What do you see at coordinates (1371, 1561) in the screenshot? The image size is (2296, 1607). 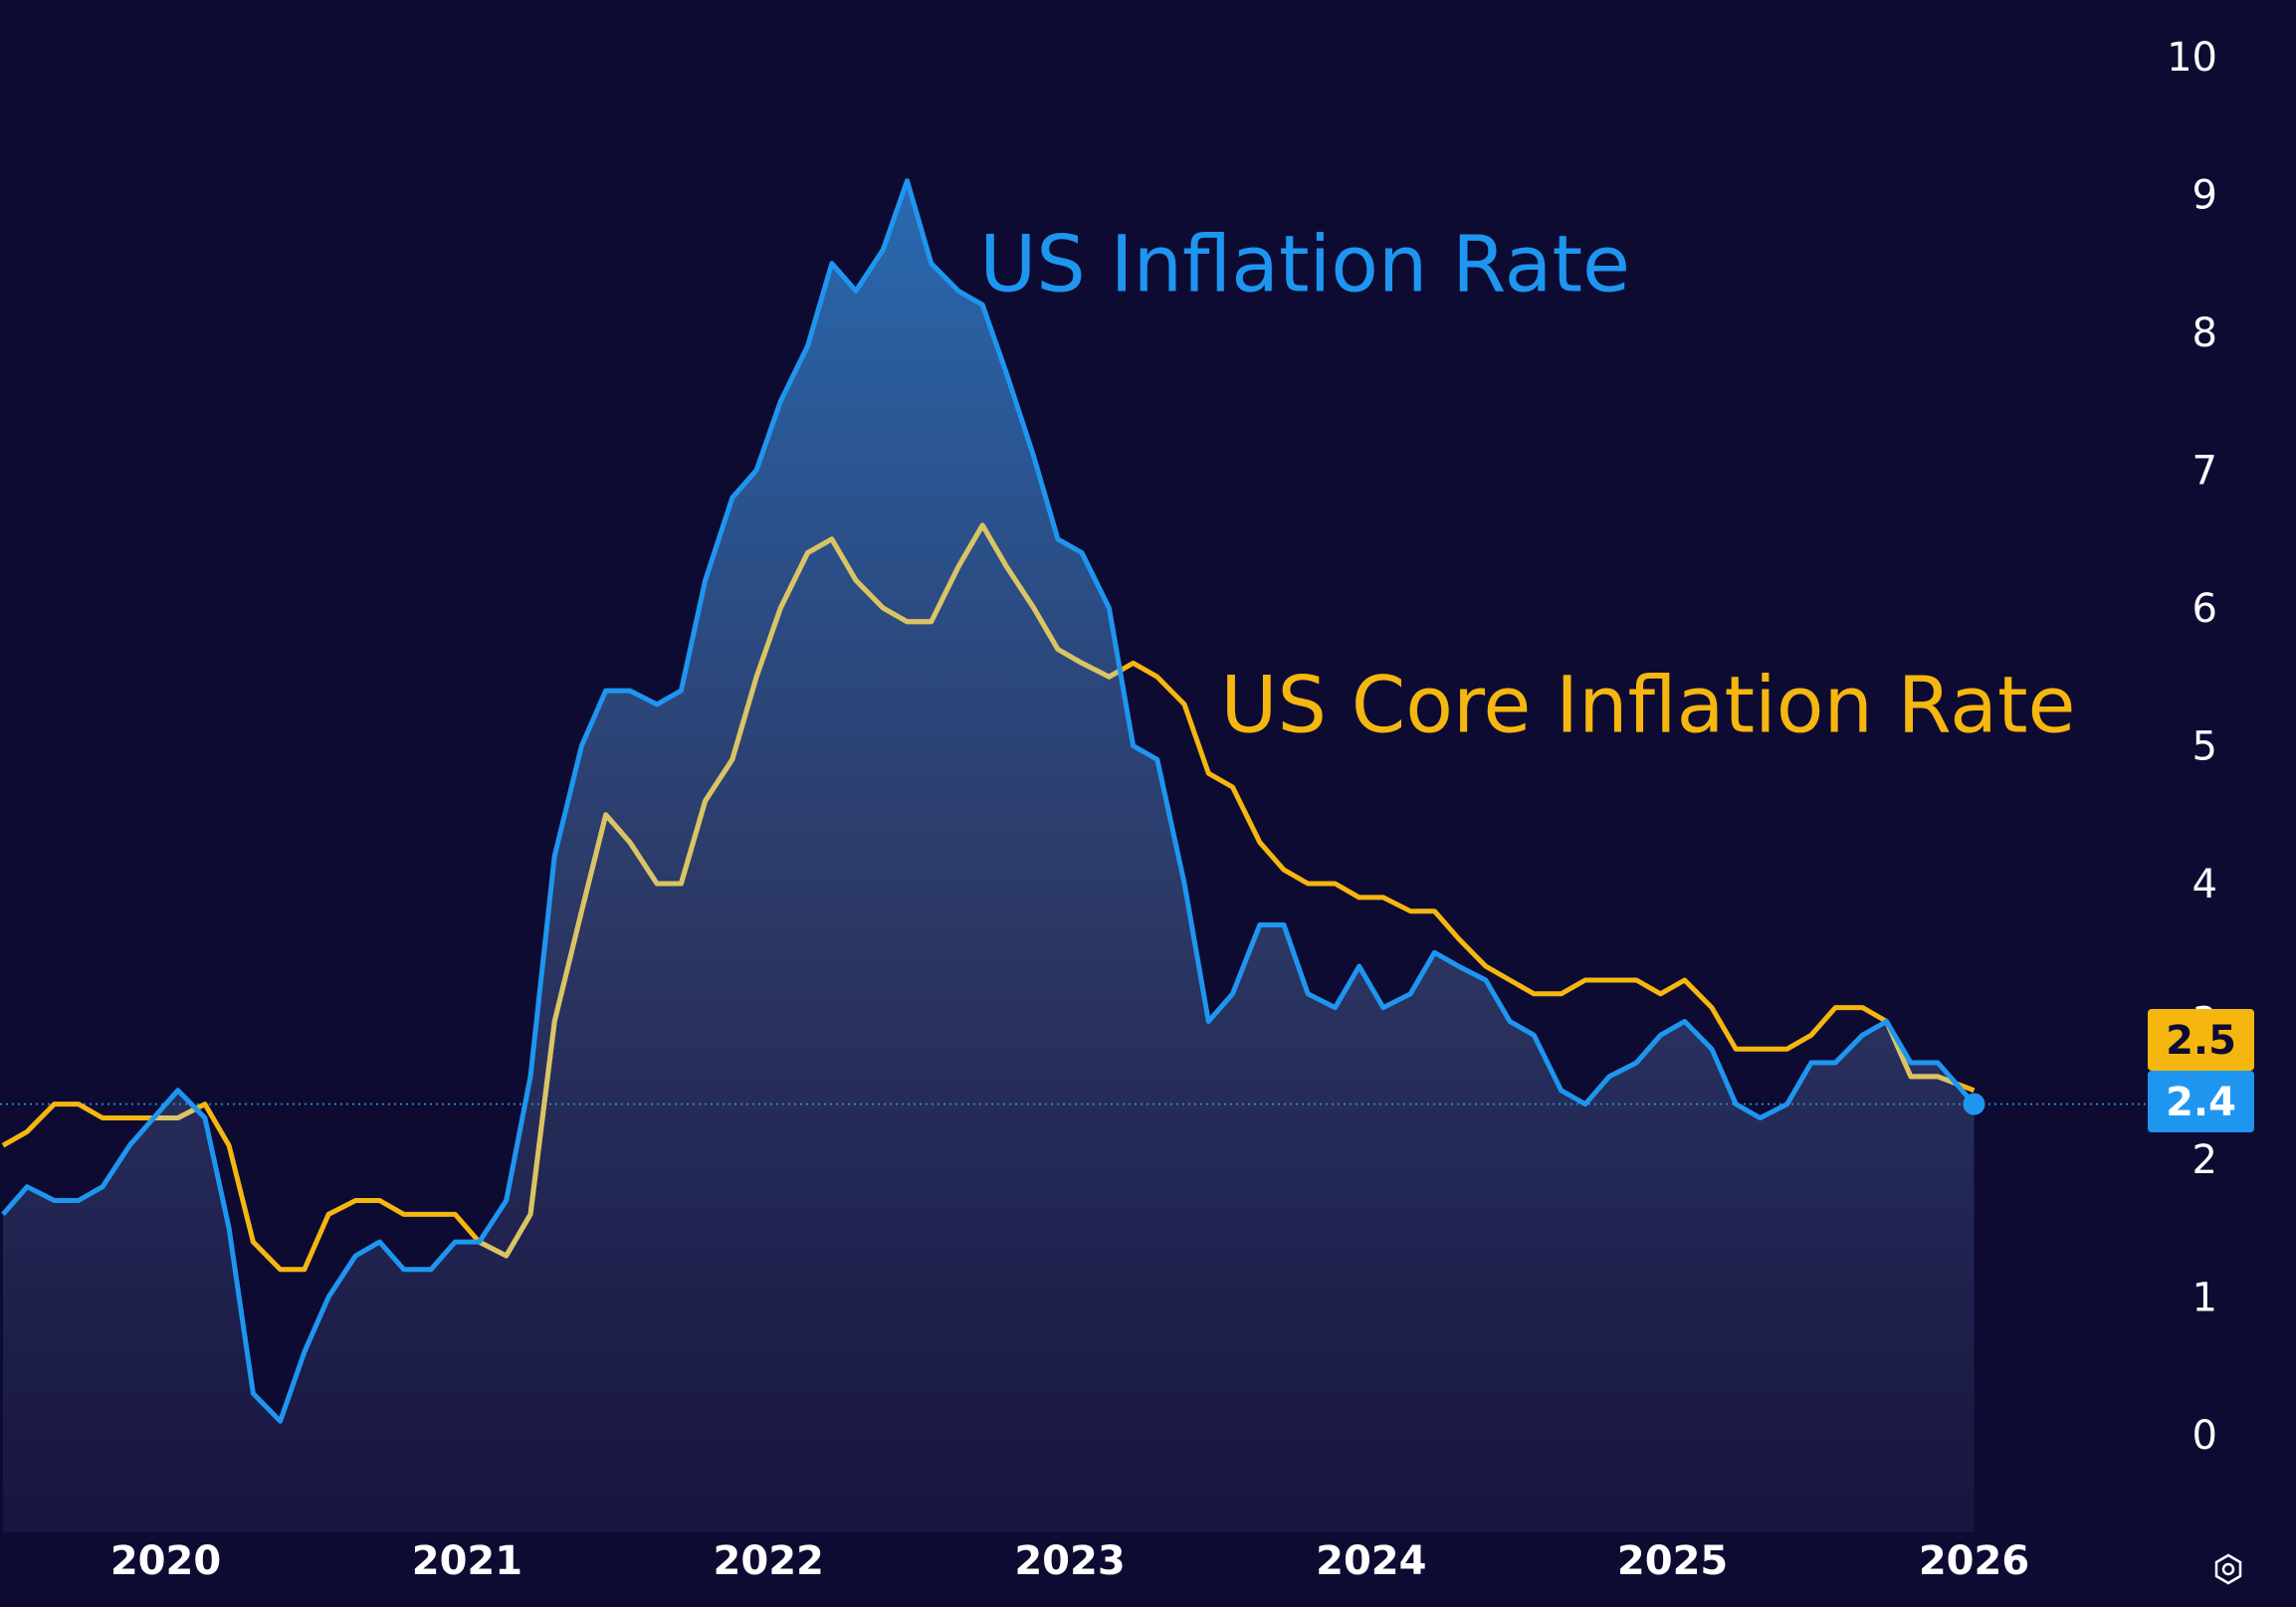 I see `x-tick-label: 2024` at bounding box center [1371, 1561].